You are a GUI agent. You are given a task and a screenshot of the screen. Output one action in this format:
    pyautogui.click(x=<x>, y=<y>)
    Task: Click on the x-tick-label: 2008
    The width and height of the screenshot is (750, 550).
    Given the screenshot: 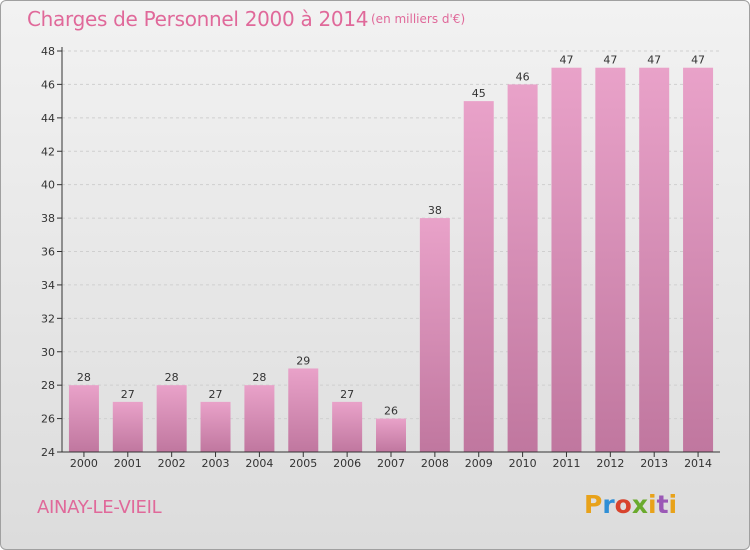 What is the action you would take?
    pyautogui.click(x=435, y=463)
    